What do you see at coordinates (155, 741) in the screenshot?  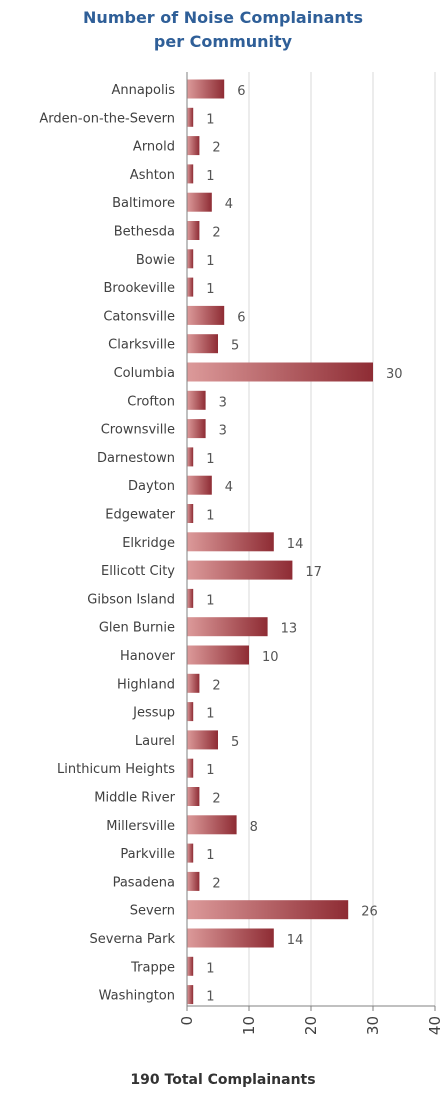 I see `category-label: Laurel` at bounding box center [155, 741].